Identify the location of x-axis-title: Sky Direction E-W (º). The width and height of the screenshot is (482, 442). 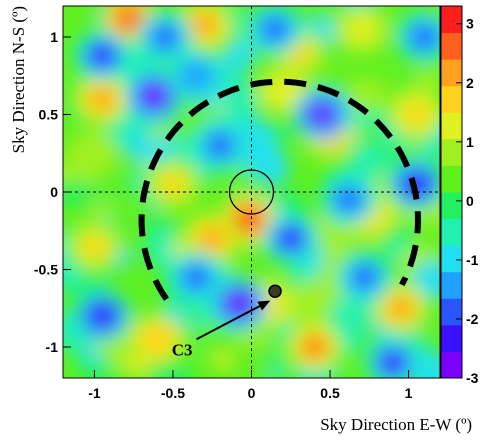
(396, 424).